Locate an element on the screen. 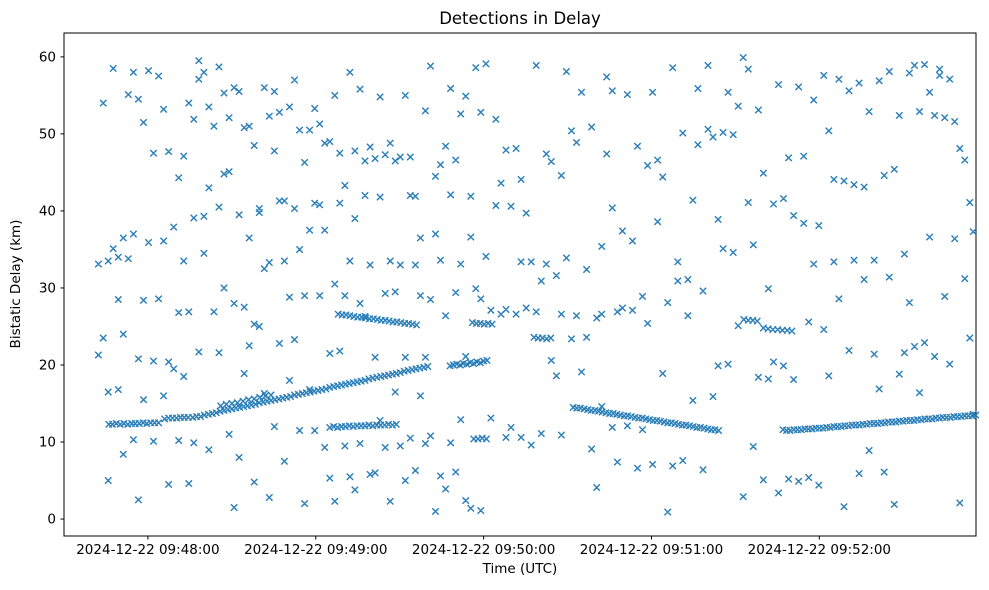 Image resolution: width=989 pixels, height=590 pixels. x-tick-label: 2024-12-22 09:52:00 is located at coordinates (819, 550).